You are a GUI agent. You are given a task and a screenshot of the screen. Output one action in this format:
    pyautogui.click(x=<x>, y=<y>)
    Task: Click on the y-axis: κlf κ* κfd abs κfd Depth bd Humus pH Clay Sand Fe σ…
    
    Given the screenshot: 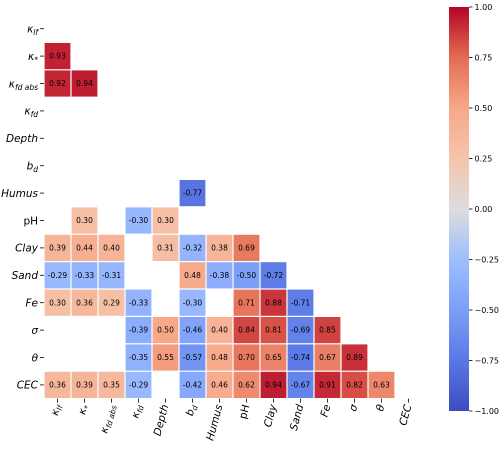 What is the action you would take?
    pyautogui.click(x=22, y=208)
    